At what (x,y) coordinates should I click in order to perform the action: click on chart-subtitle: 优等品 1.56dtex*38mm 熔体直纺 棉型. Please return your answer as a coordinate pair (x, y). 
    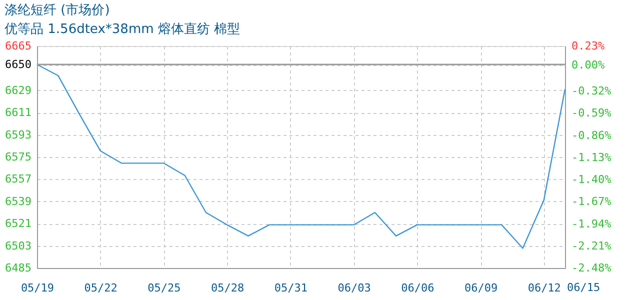
    Looking at the image, I should click on (122, 29).